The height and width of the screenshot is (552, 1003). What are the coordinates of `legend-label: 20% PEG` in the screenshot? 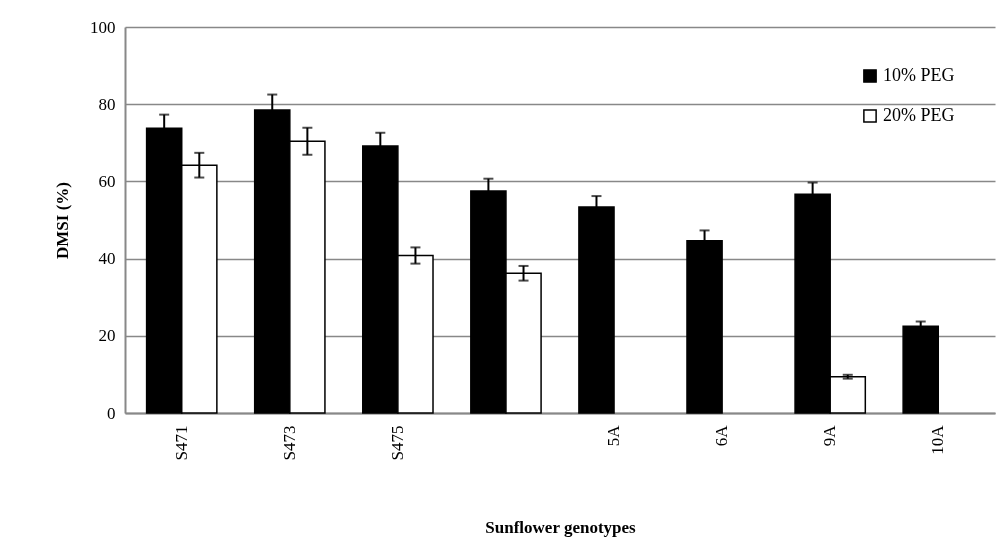 It's located at (919, 115).